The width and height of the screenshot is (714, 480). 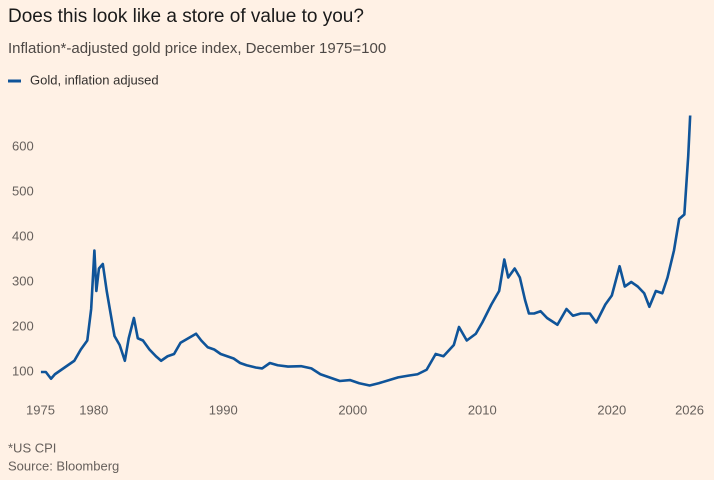 I want to click on x-tick-label: 1975, so click(x=40, y=409).